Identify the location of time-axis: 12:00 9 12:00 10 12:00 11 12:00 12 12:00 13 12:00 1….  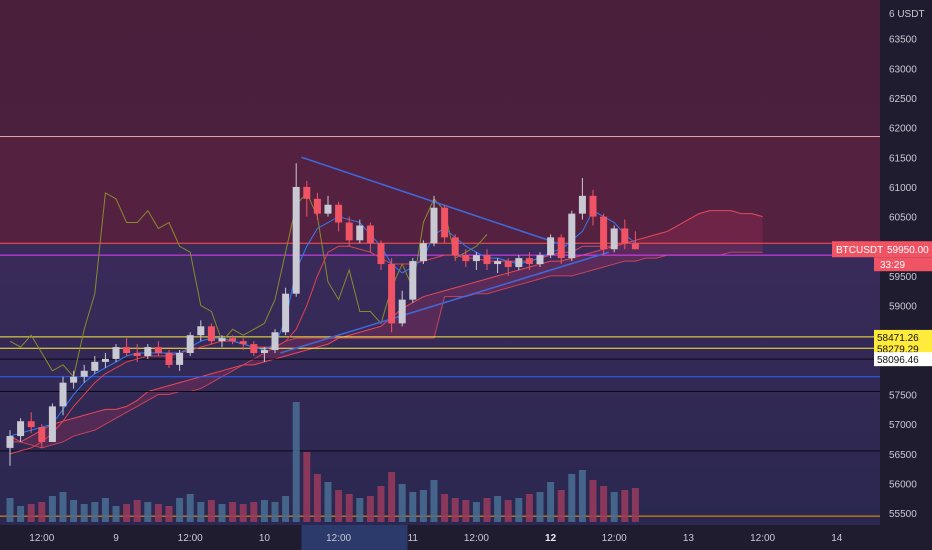
(436, 538).